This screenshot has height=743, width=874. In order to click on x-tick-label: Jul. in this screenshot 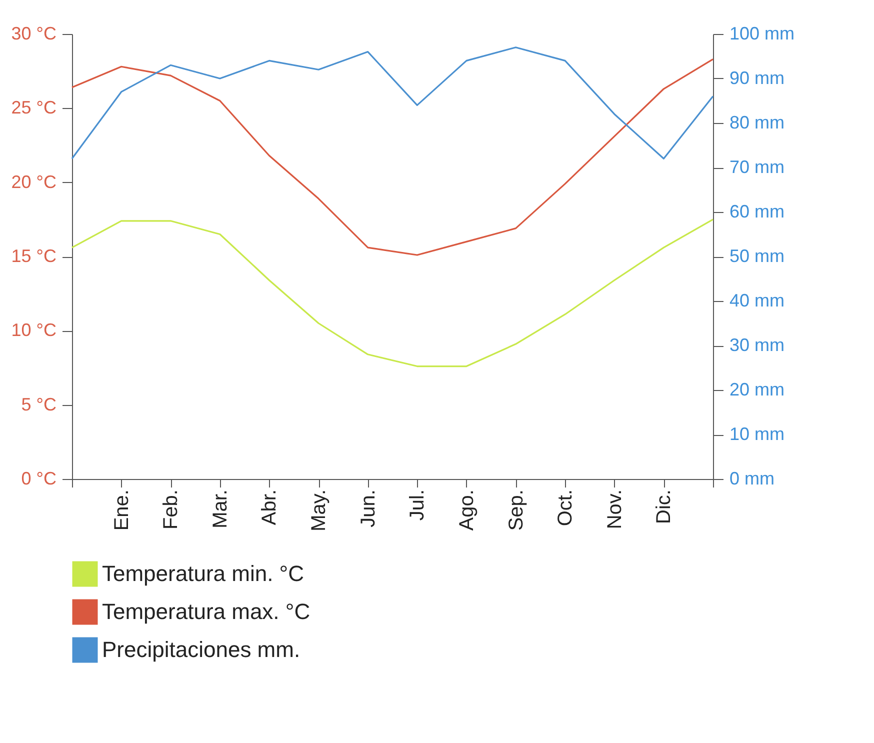, I will do `click(417, 505)`.